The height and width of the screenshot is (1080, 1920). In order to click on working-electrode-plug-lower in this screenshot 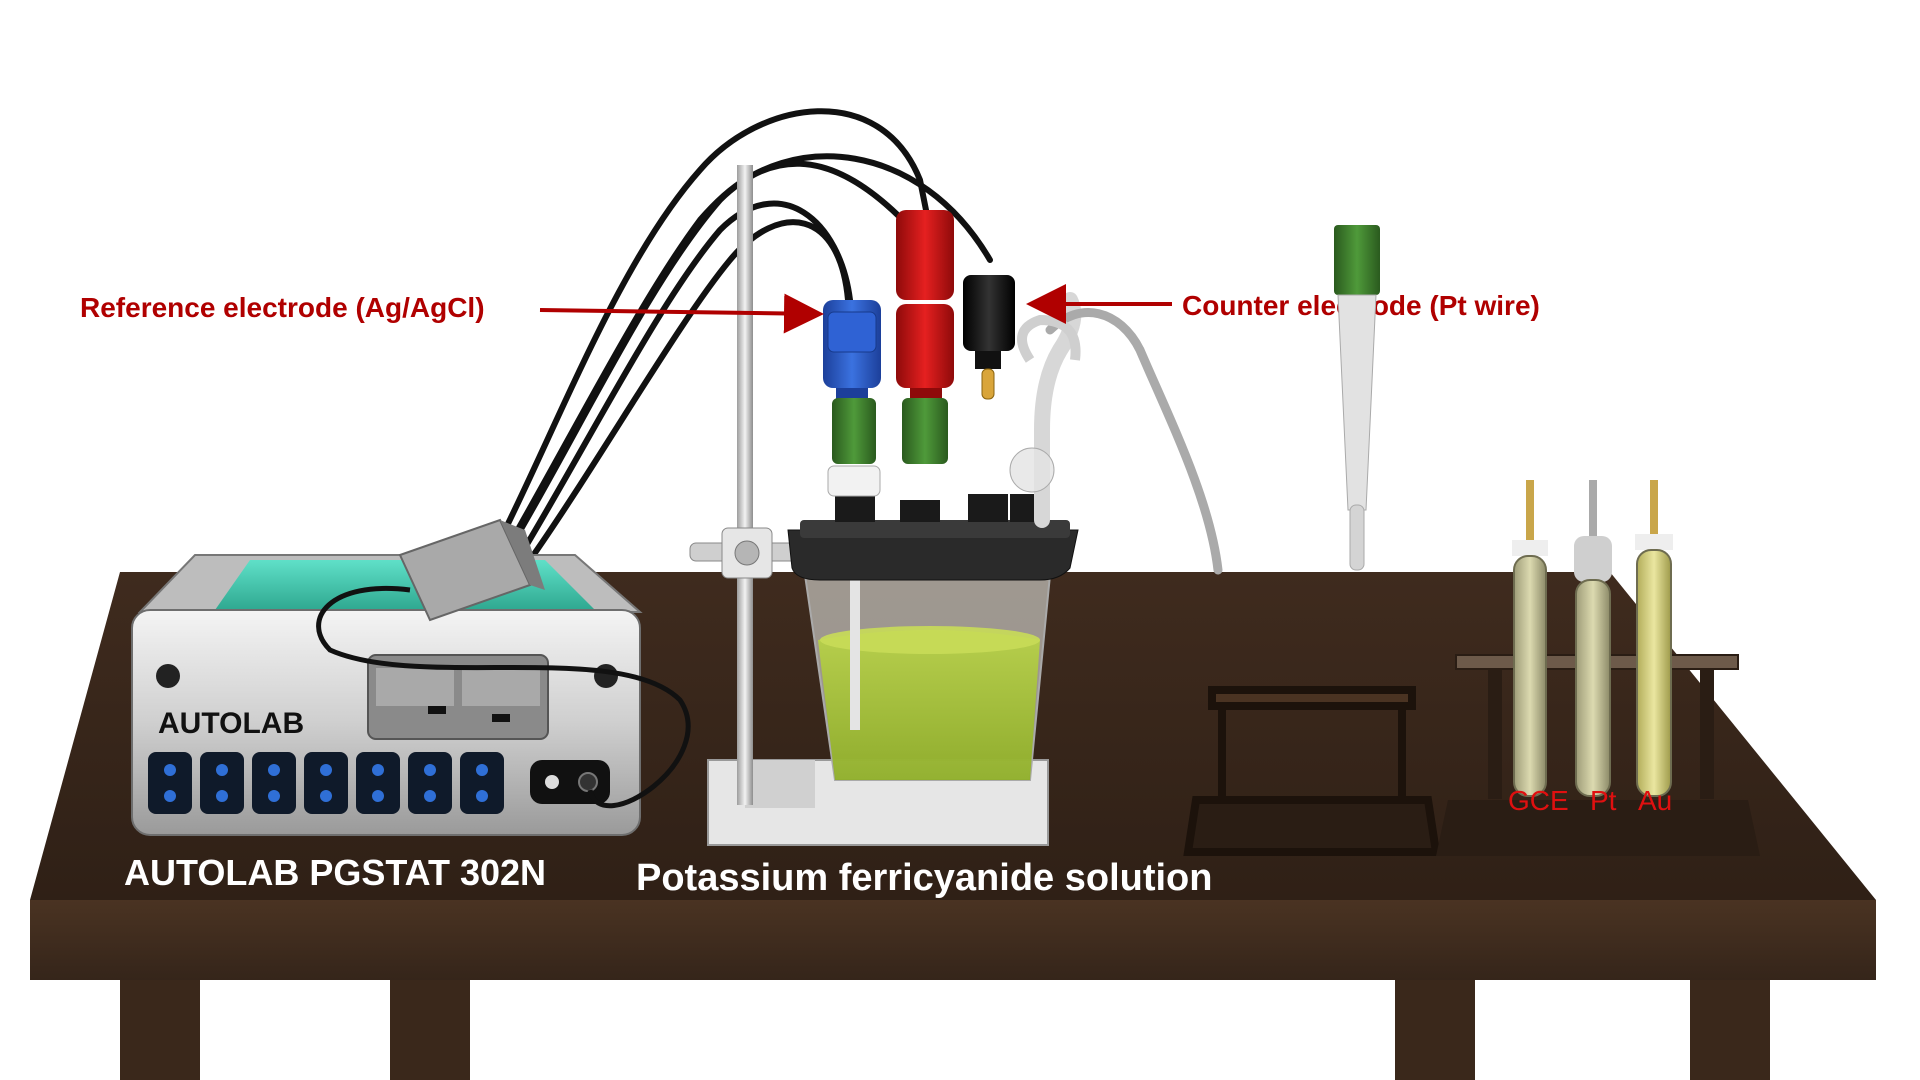, I will do `click(925, 346)`.